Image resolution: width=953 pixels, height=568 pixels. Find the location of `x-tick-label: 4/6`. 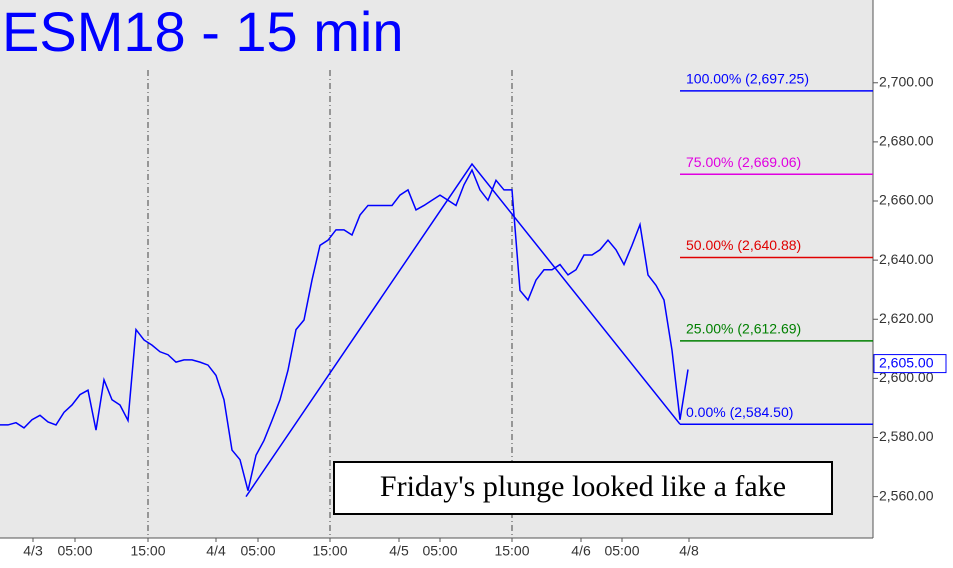

x-tick-label: 4/6 is located at coordinates (581, 551).